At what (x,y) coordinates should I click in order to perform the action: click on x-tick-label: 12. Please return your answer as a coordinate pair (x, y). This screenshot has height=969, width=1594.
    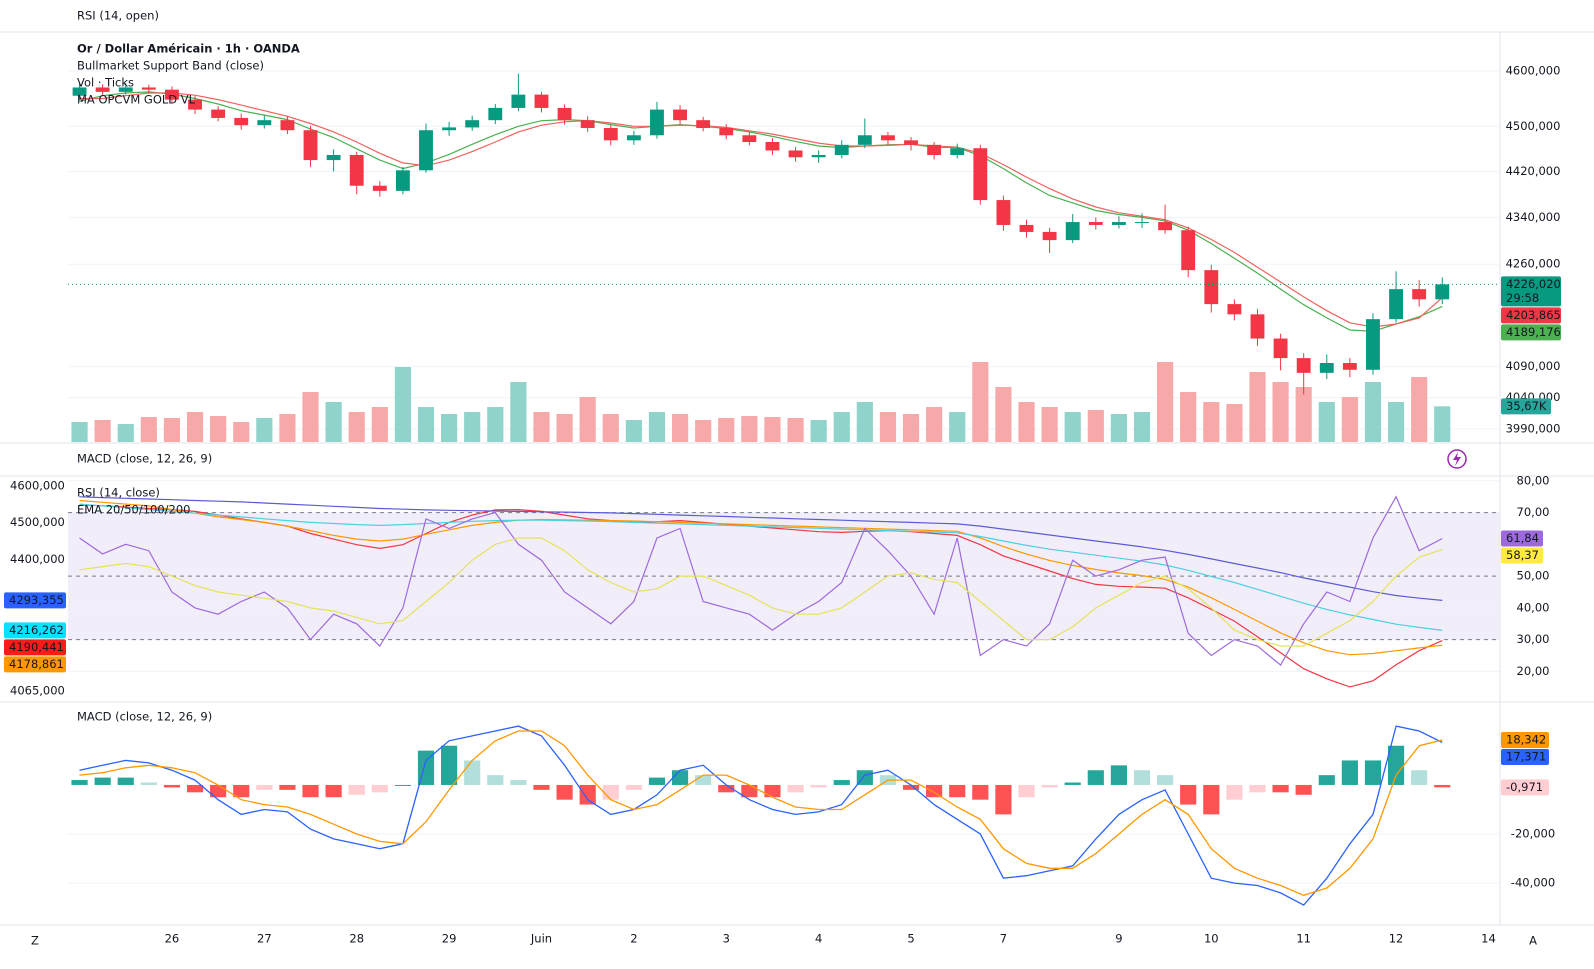
    Looking at the image, I should click on (1396, 939).